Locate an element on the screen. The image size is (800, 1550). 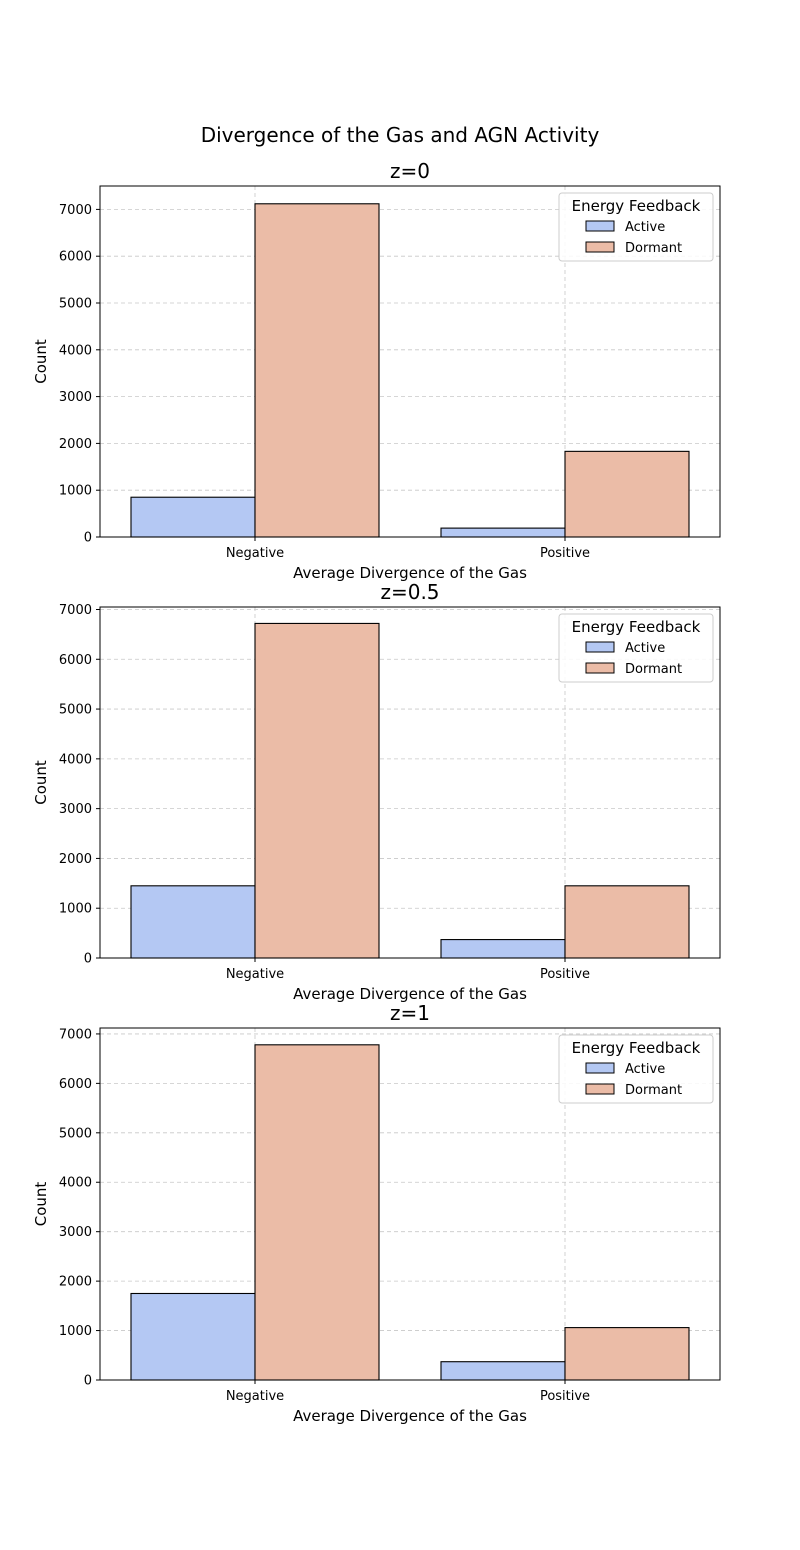
figure-title: Divergence of the Gas and AGN Activity is located at coordinates (400, 135).